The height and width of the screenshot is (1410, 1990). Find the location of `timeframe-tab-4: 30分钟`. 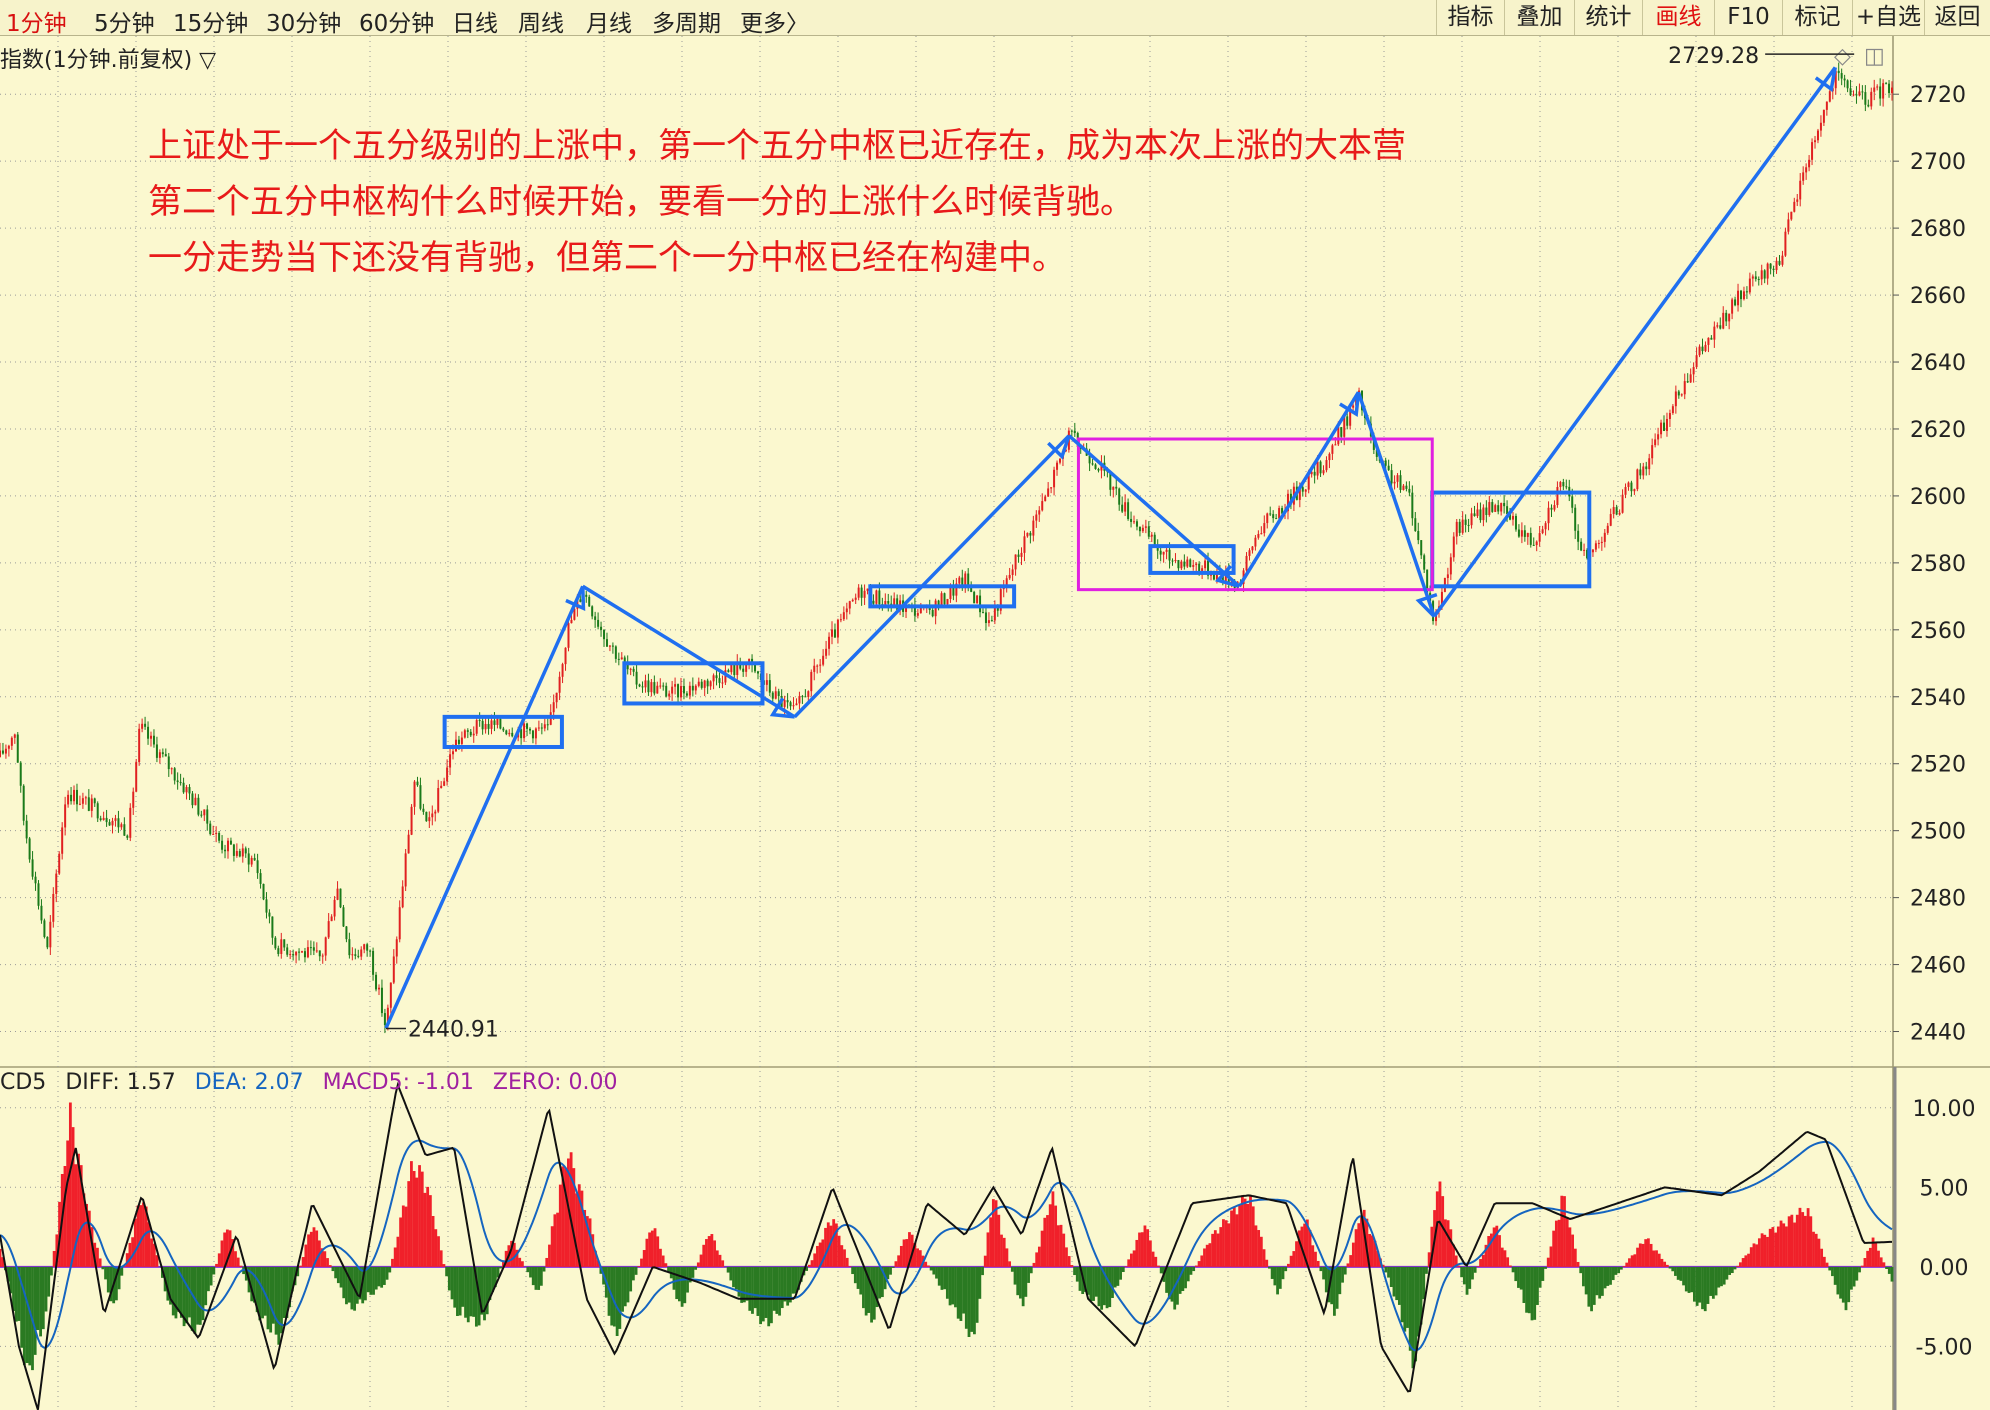

timeframe-tab-4: 30分钟 is located at coordinates (304, 24).